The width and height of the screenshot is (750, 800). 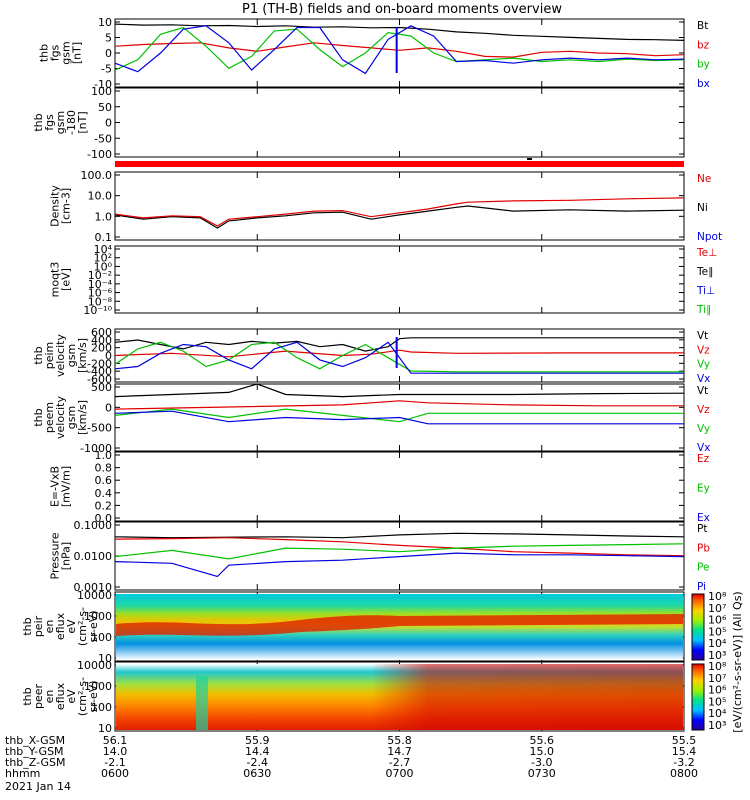 I want to click on y-axis-label: fgs, so click(x=55, y=52).